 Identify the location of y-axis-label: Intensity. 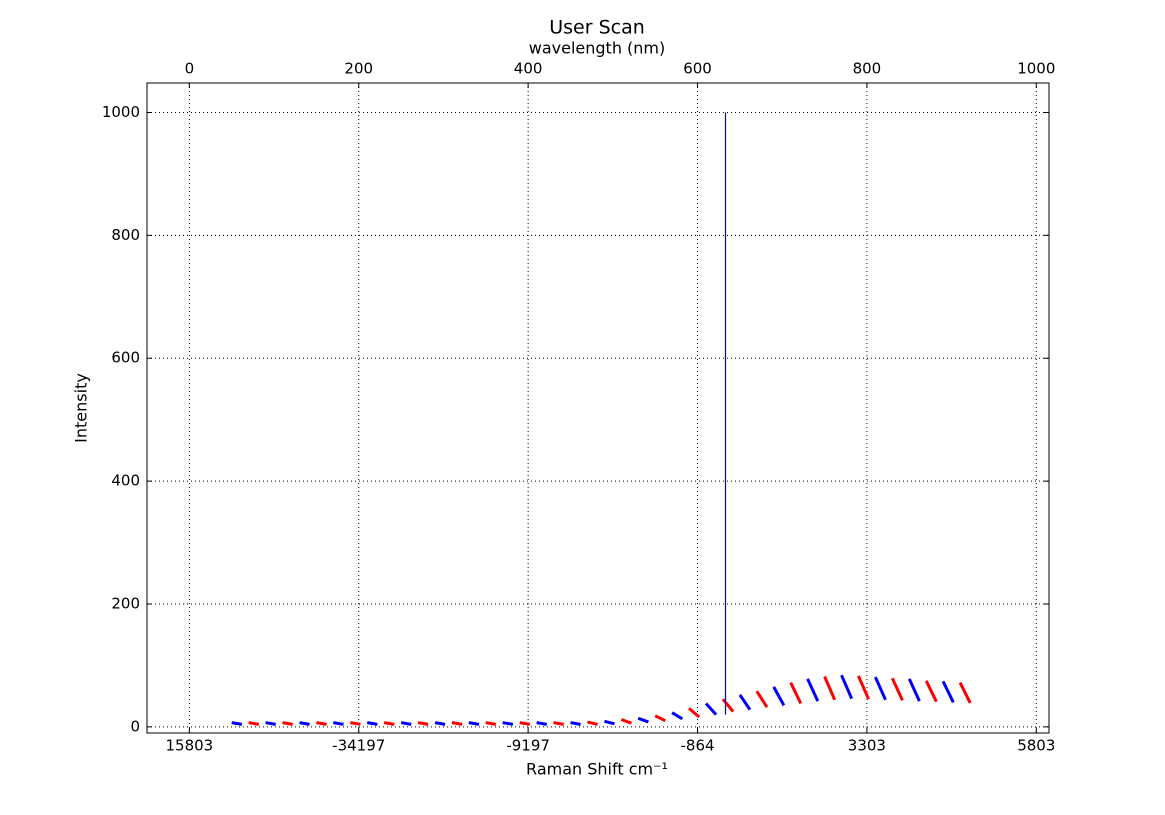
(81, 408).